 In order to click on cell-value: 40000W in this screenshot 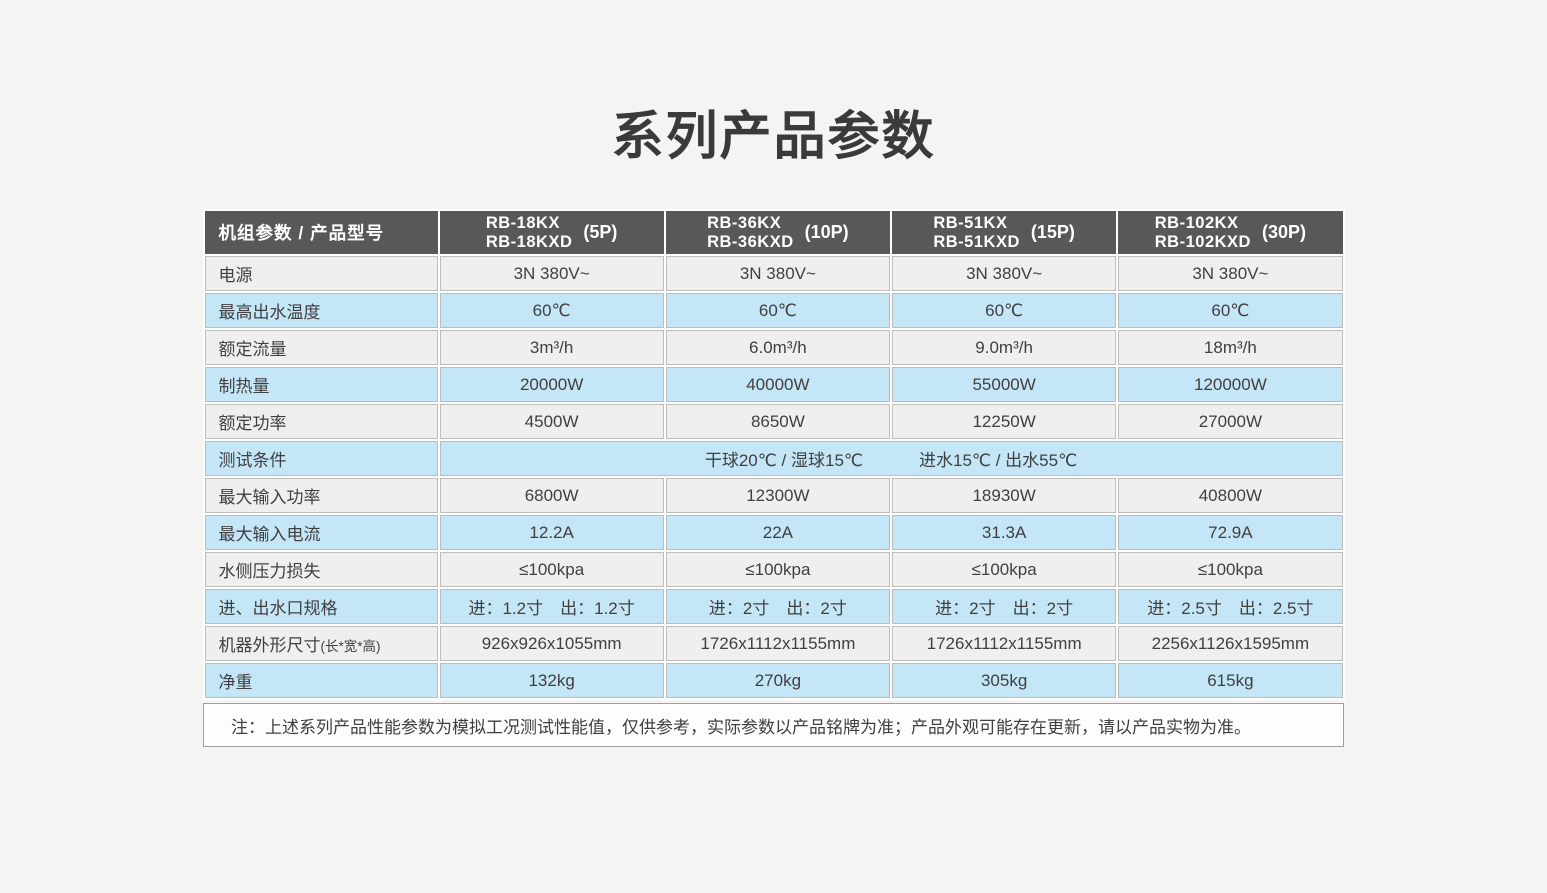, I will do `click(777, 384)`.